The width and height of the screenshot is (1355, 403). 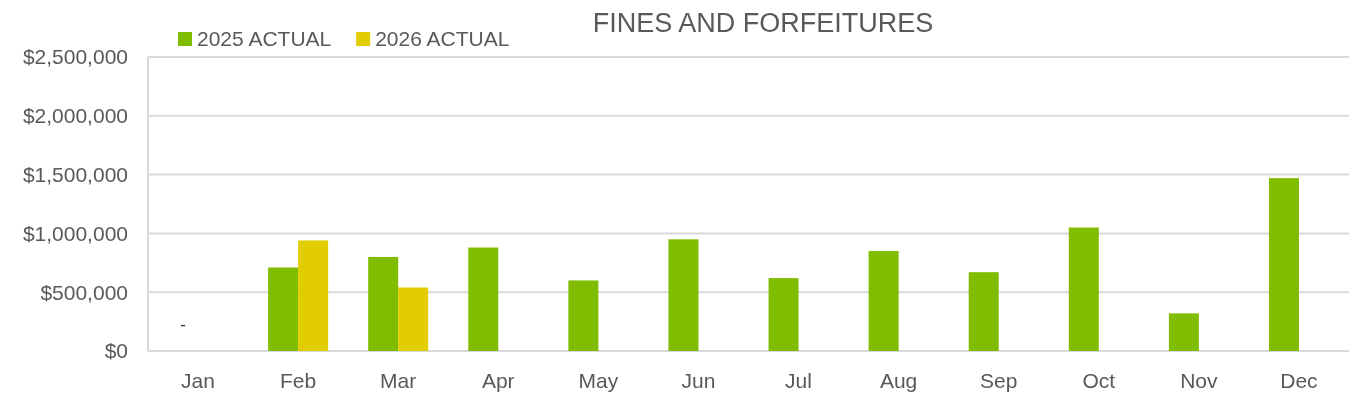 What do you see at coordinates (75, 116) in the screenshot?
I see `y-tick-label: $2,000,000` at bounding box center [75, 116].